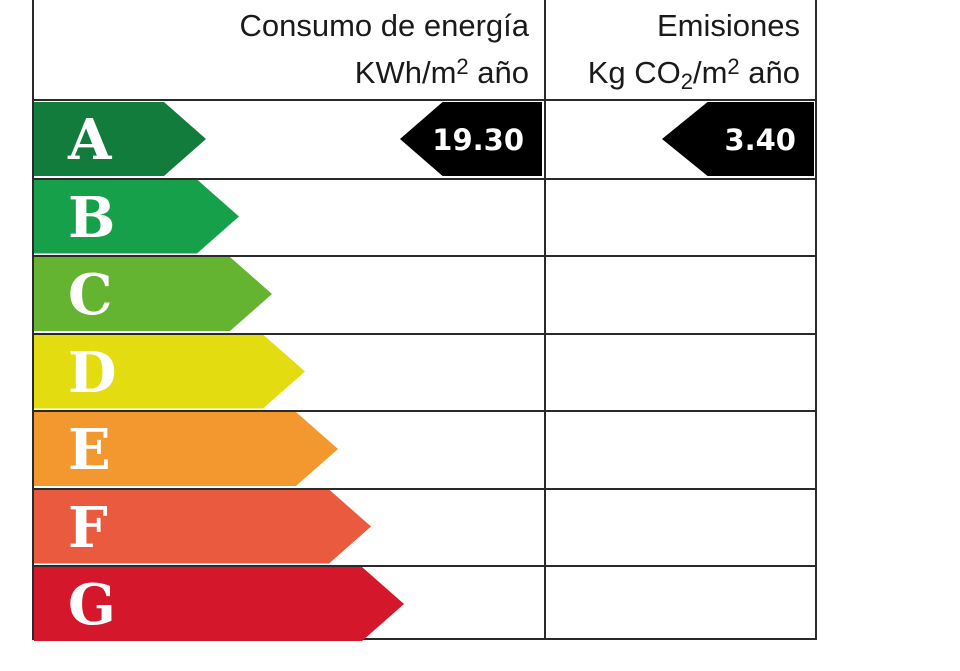  What do you see at coordinates (169, 371) in the screenshot?
I see `rating-band-d: D` at bounding box center [169, 371].